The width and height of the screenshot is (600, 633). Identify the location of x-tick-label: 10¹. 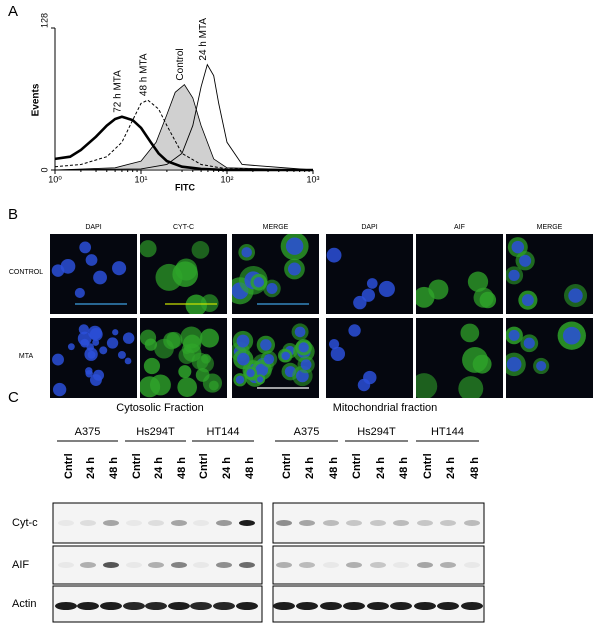
(140, 179).